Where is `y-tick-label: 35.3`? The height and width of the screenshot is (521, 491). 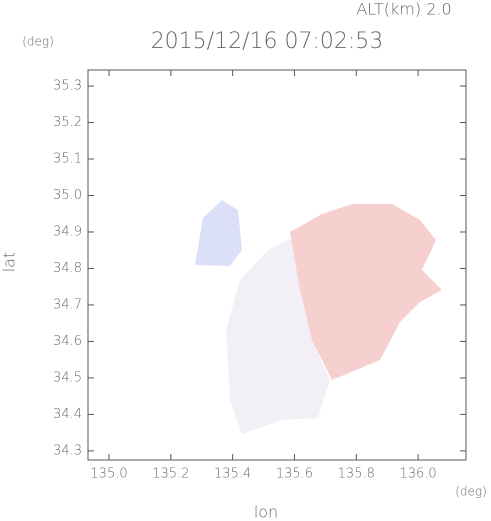
y-tick-label: 35.3 is located at coordinates (67, 86).